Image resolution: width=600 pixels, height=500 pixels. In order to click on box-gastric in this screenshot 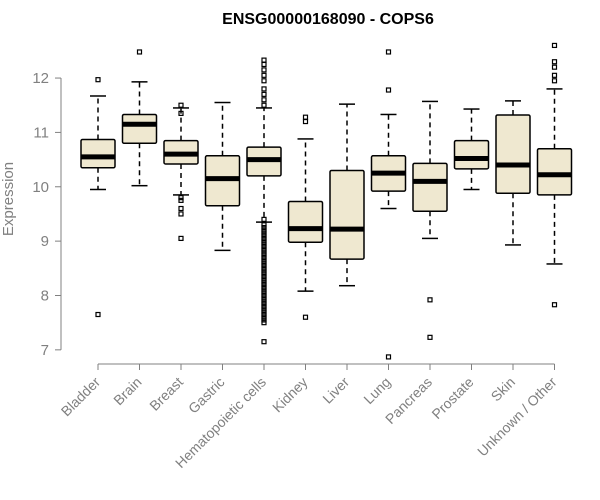, I will do `click(222, 176)`.